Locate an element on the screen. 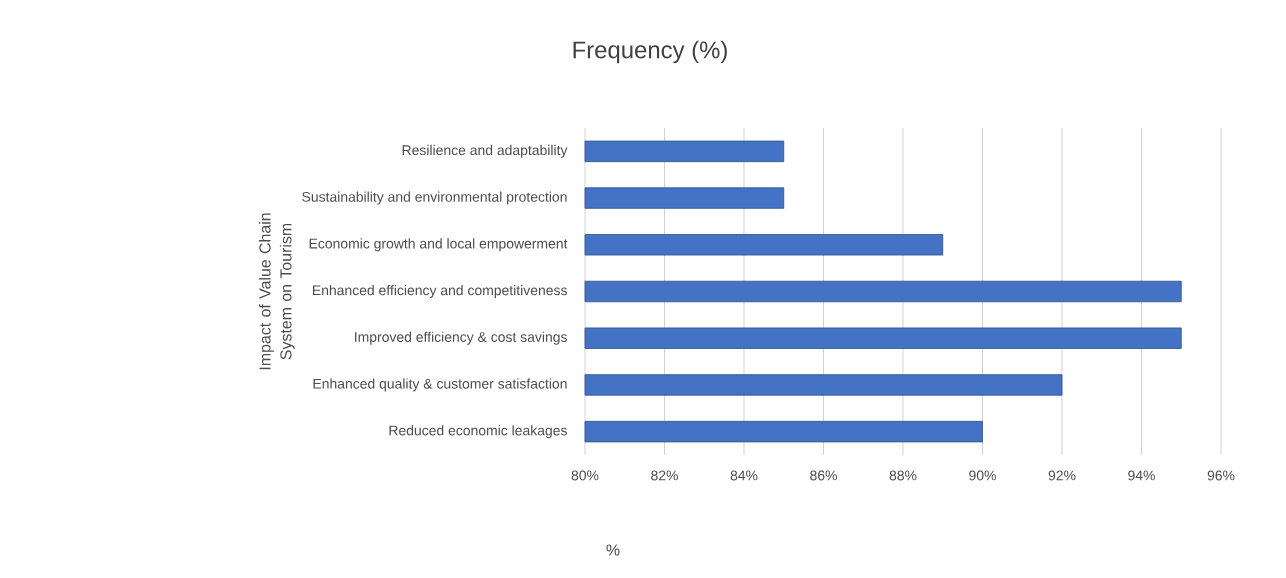 The image size is (1286, 578). x-tick-label: 80% is located at coordinates (585, 475).